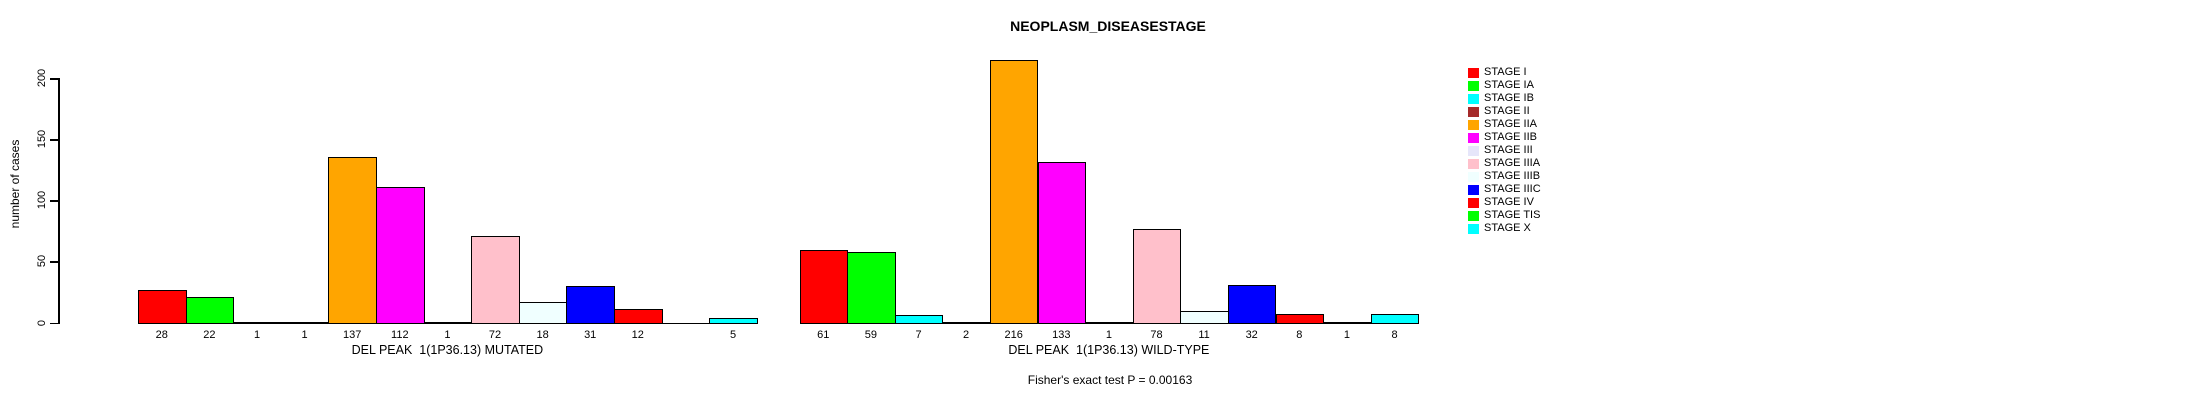 The height and width of the screenshot is (400, 2190). What do you see at coordinates (1512, 189) in the screenshot?
I see `legend-label: STAGE IIIC` at bounding box center [1512, 189].